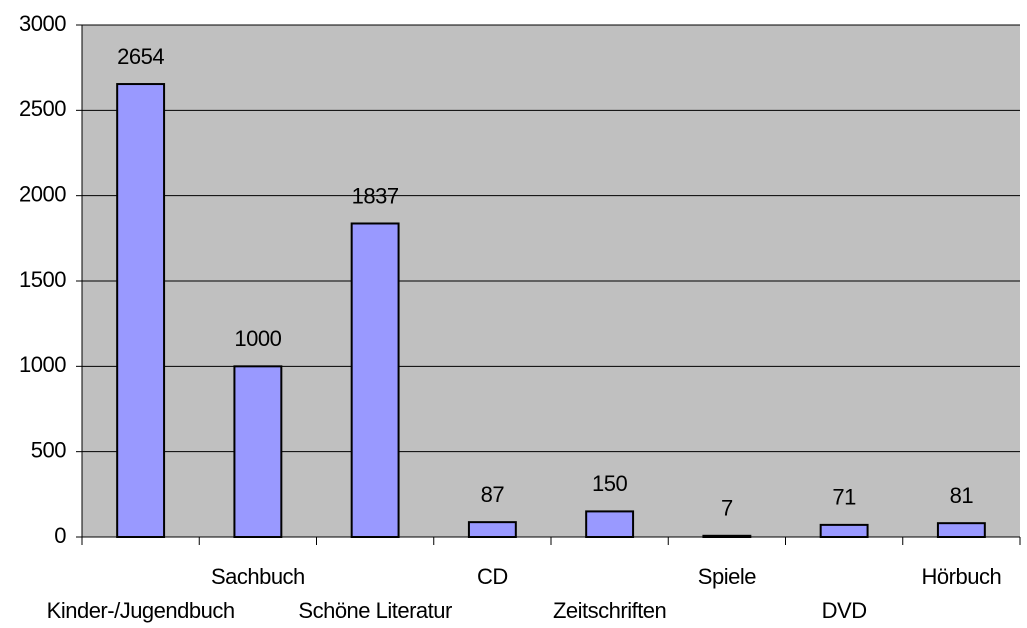 Image resolution: width=1027 pixels, height=628 pixels. What do you see at coordinates (42, 193) in the screenshot?
I see `y-tick-label: 2000` at bounding box center [42, 193].